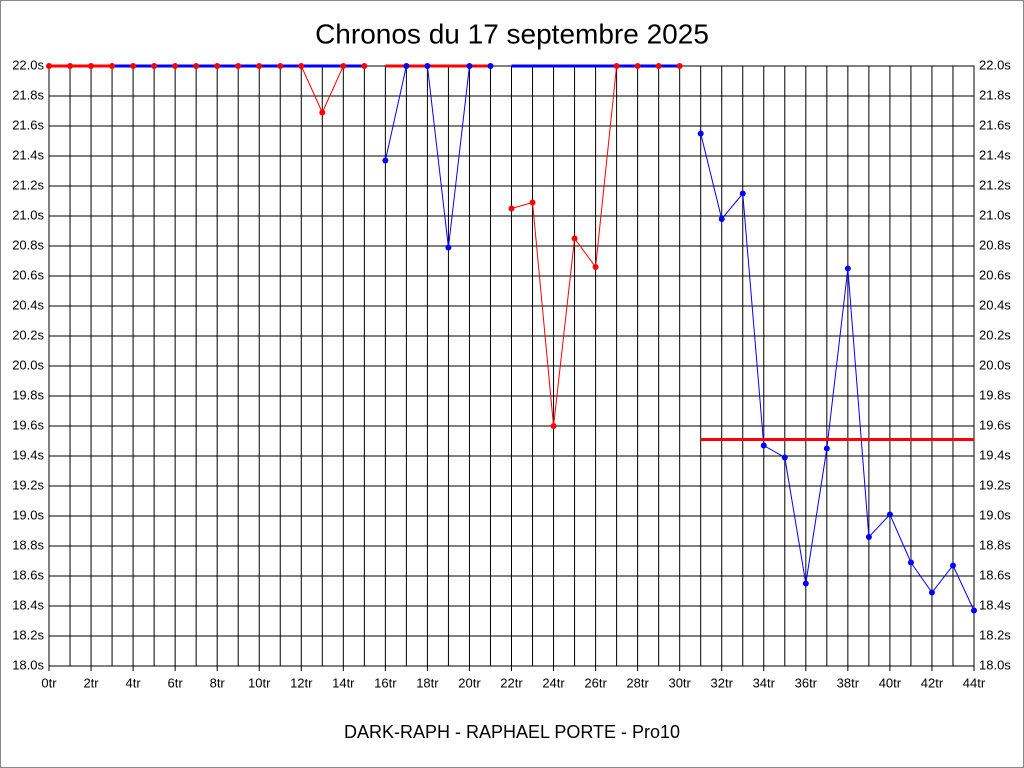 This screenshot has width=1024, height=768. Describe the element at coordinates (28, 64) in the screenshot. I see `y-tick-label: 22.0s` at that location.